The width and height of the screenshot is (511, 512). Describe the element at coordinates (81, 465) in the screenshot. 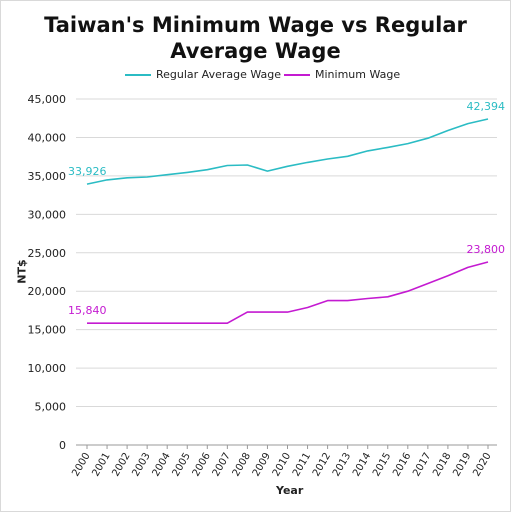

I see `x-tick-label: 2000` at that location.